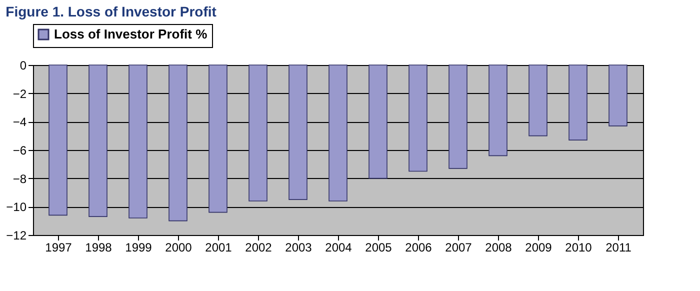  I want to click on x-tick-label: 2004, so click(338, 247).